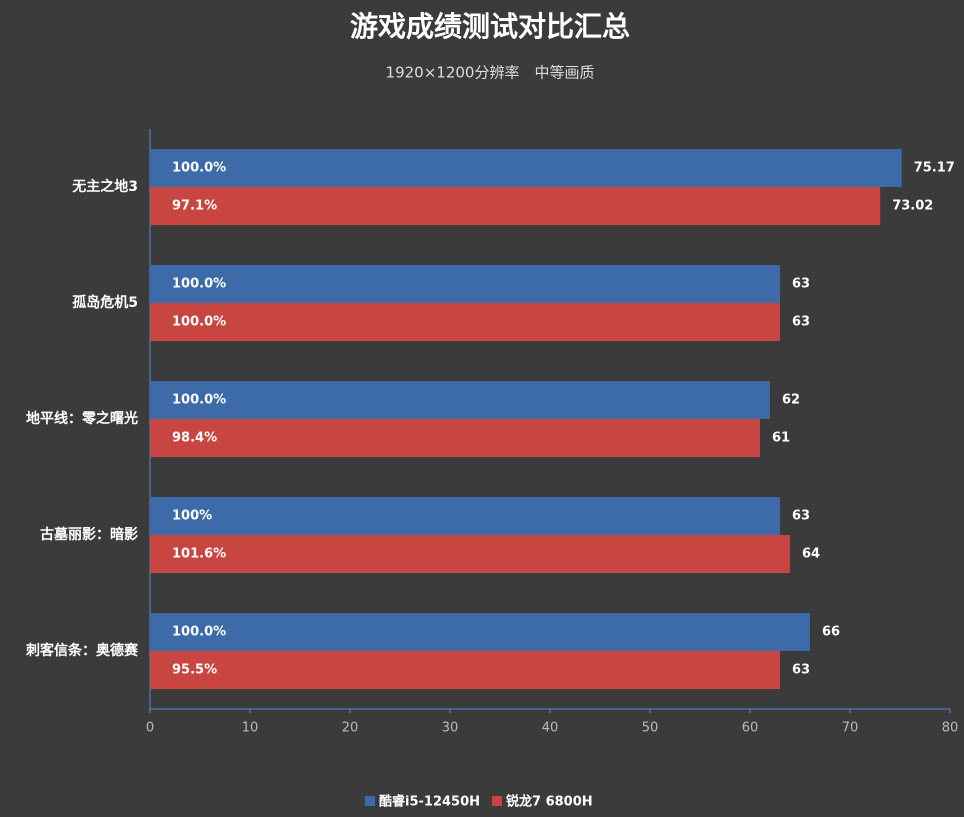  Describe the element at coordinates (934, 168) in the screenshot. I see `value-label: 75.17` at that location.